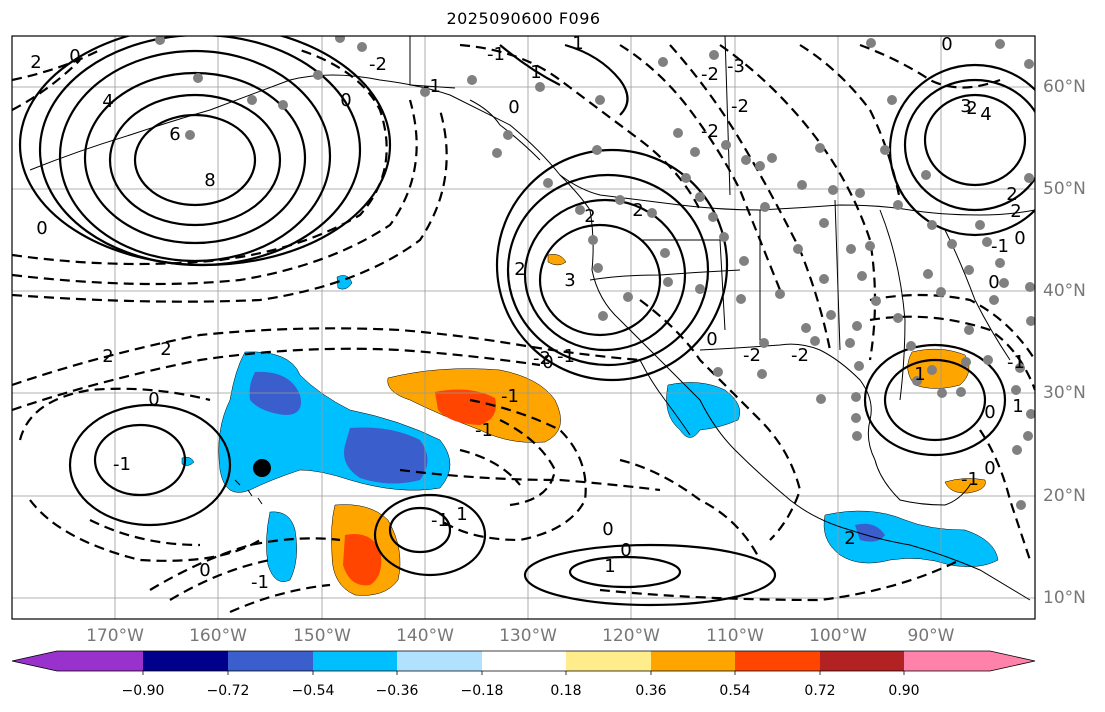 This screenshot has width=1105, height=712. Describe the element at coordinates (904, 691) in the screenshot. I see `colorbar-tick-label: 0.90` at that location.